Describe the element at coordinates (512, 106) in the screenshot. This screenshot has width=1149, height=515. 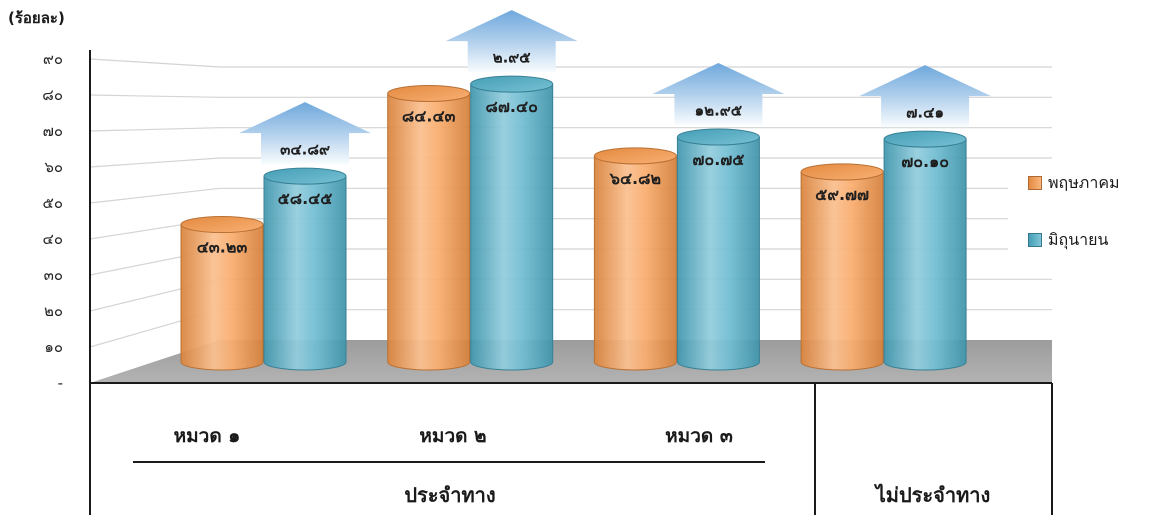
I see `data-label-series-2-category-2: ๘๗.๔๐` at that location.